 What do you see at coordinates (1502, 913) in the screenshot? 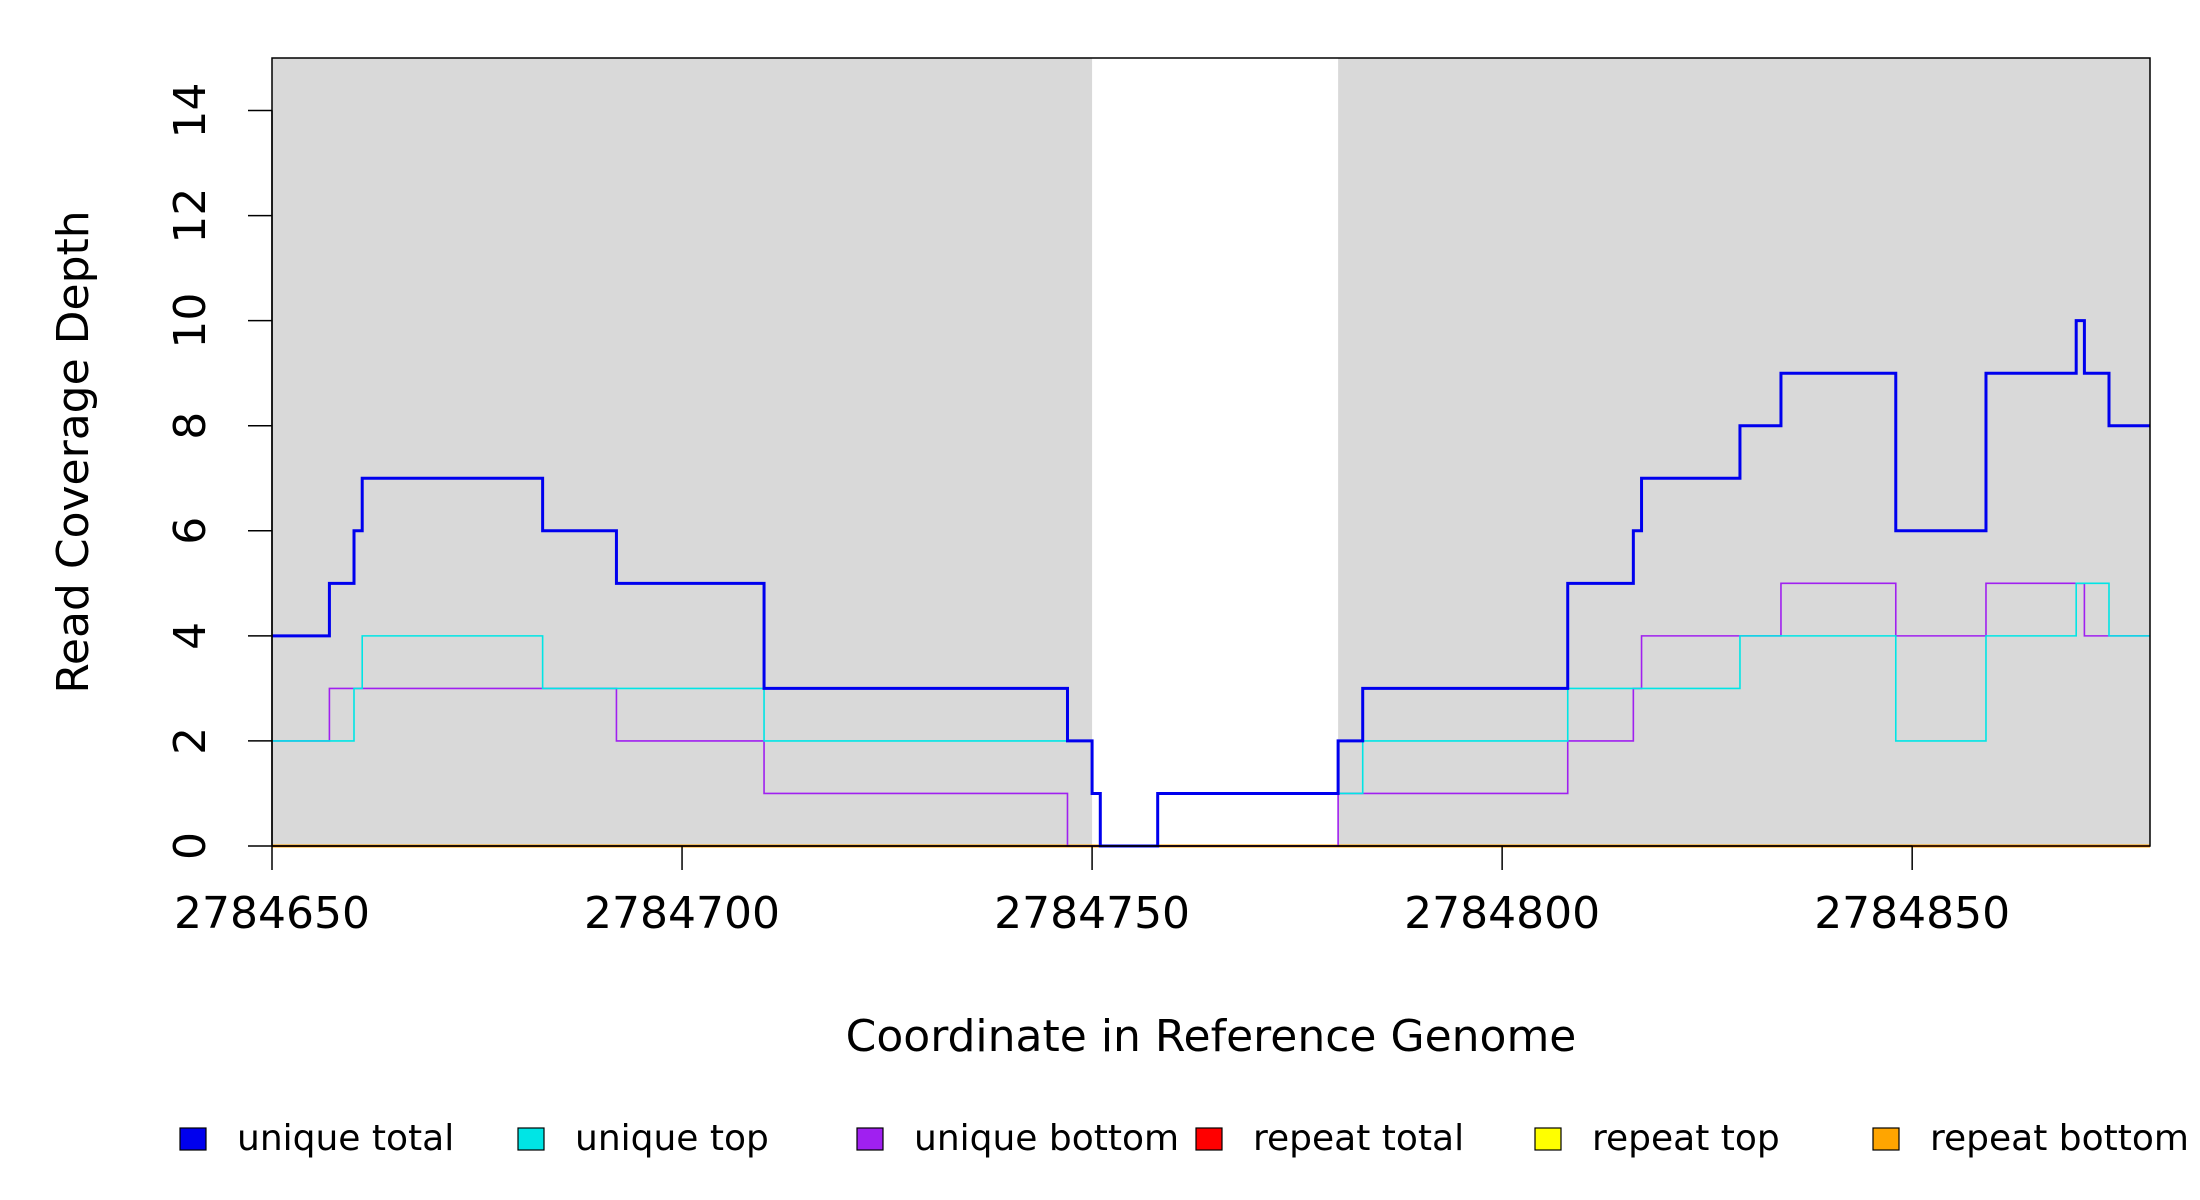
I see `x-tick-label: 2784800` at bounding box center [1502, 913].